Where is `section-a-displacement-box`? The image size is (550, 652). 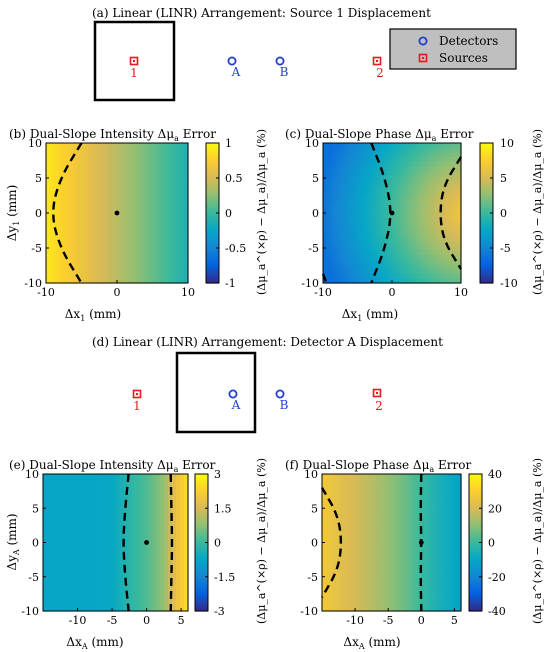 section-a-displacement-box is located at coordinates (134, 61).